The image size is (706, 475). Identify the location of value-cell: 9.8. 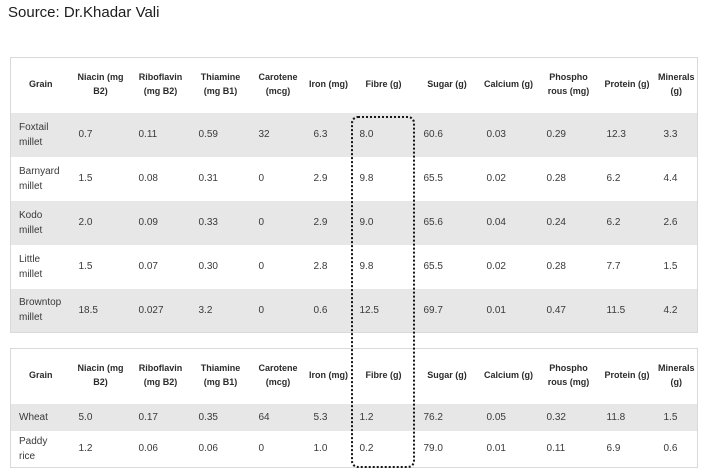
(366, 178).